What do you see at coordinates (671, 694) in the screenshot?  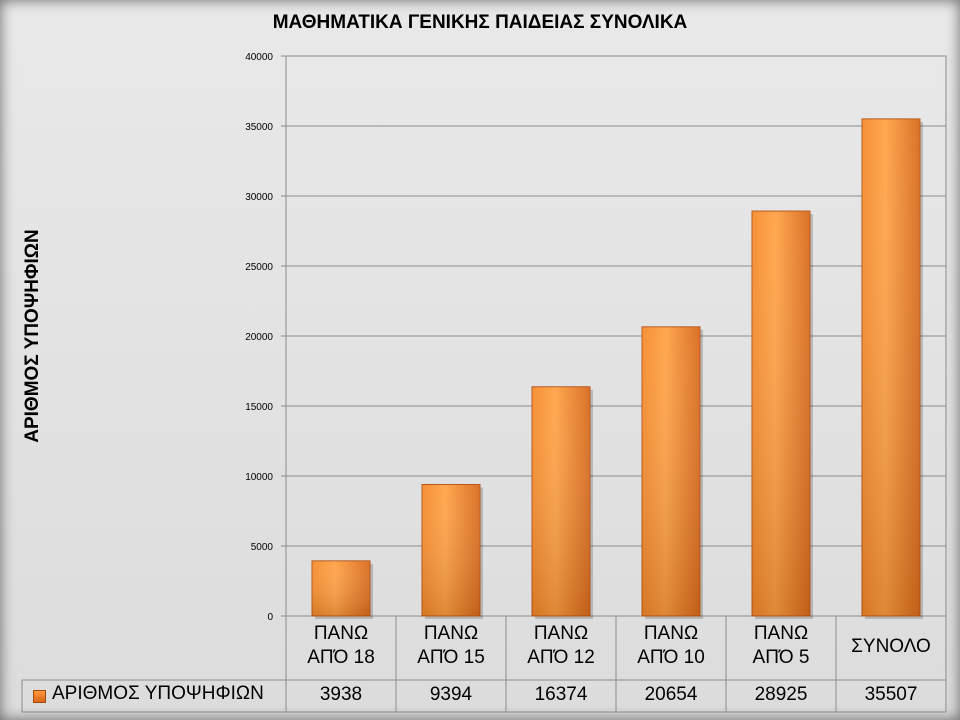 I see `table-value-cell: 20654` at bounding box center [671, 694].